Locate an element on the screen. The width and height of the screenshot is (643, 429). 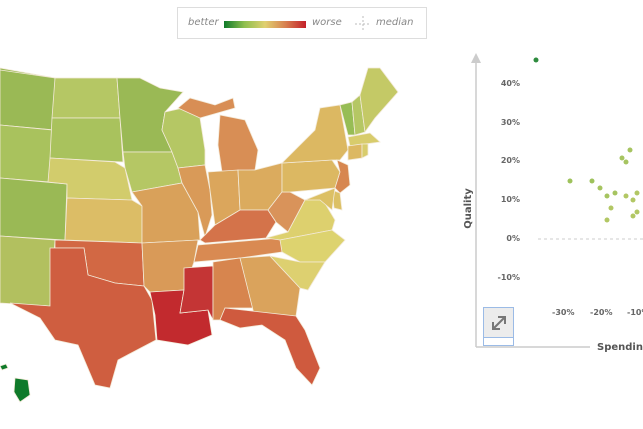
state-ny is located at coordinates (314, 134).